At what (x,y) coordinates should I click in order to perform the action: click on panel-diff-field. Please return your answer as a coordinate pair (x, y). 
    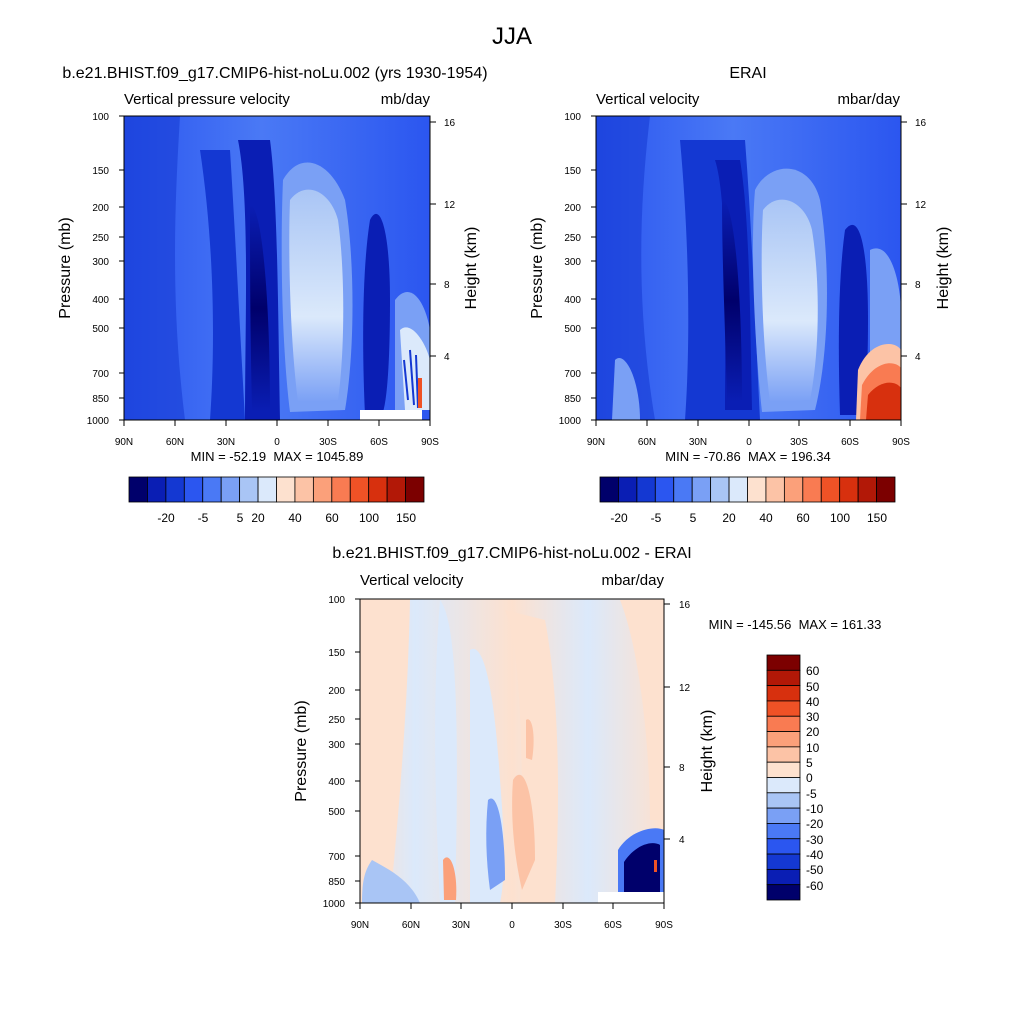
    Looking at the image, I should click on (512, 751).